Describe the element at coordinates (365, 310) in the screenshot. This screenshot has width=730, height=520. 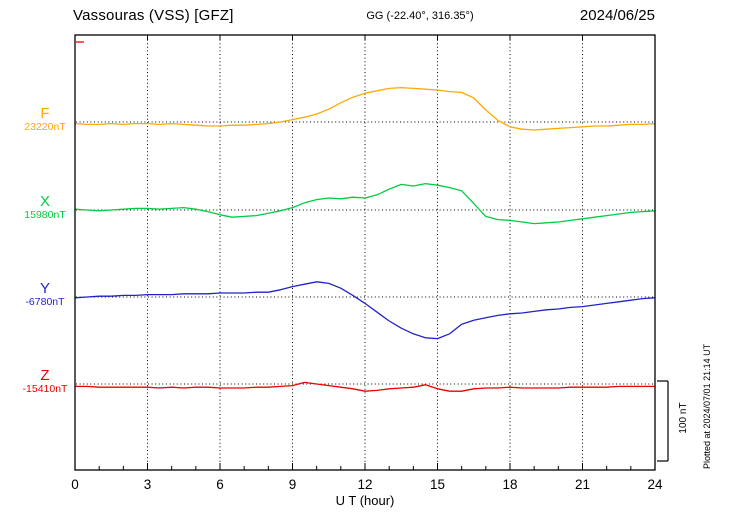
I see `trace-Y` at that location.